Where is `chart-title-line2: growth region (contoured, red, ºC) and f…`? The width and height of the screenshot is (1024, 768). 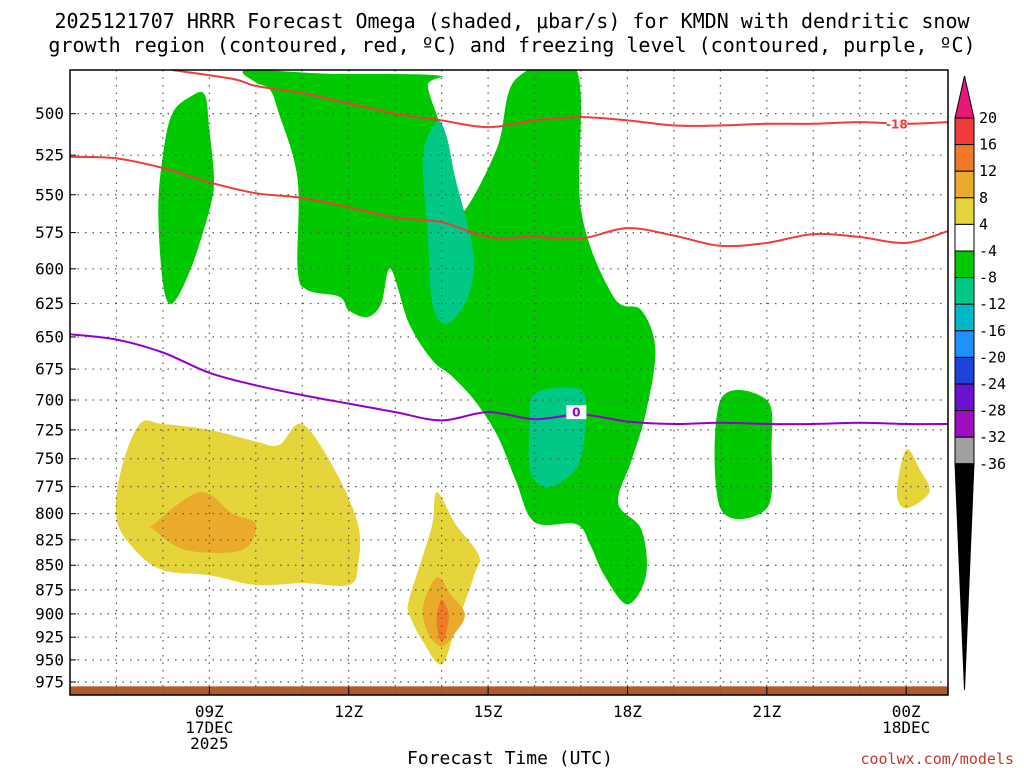
chart-title-line2: growth region (contoured, red, ºC) and f… is located at coordinates (511, 45).